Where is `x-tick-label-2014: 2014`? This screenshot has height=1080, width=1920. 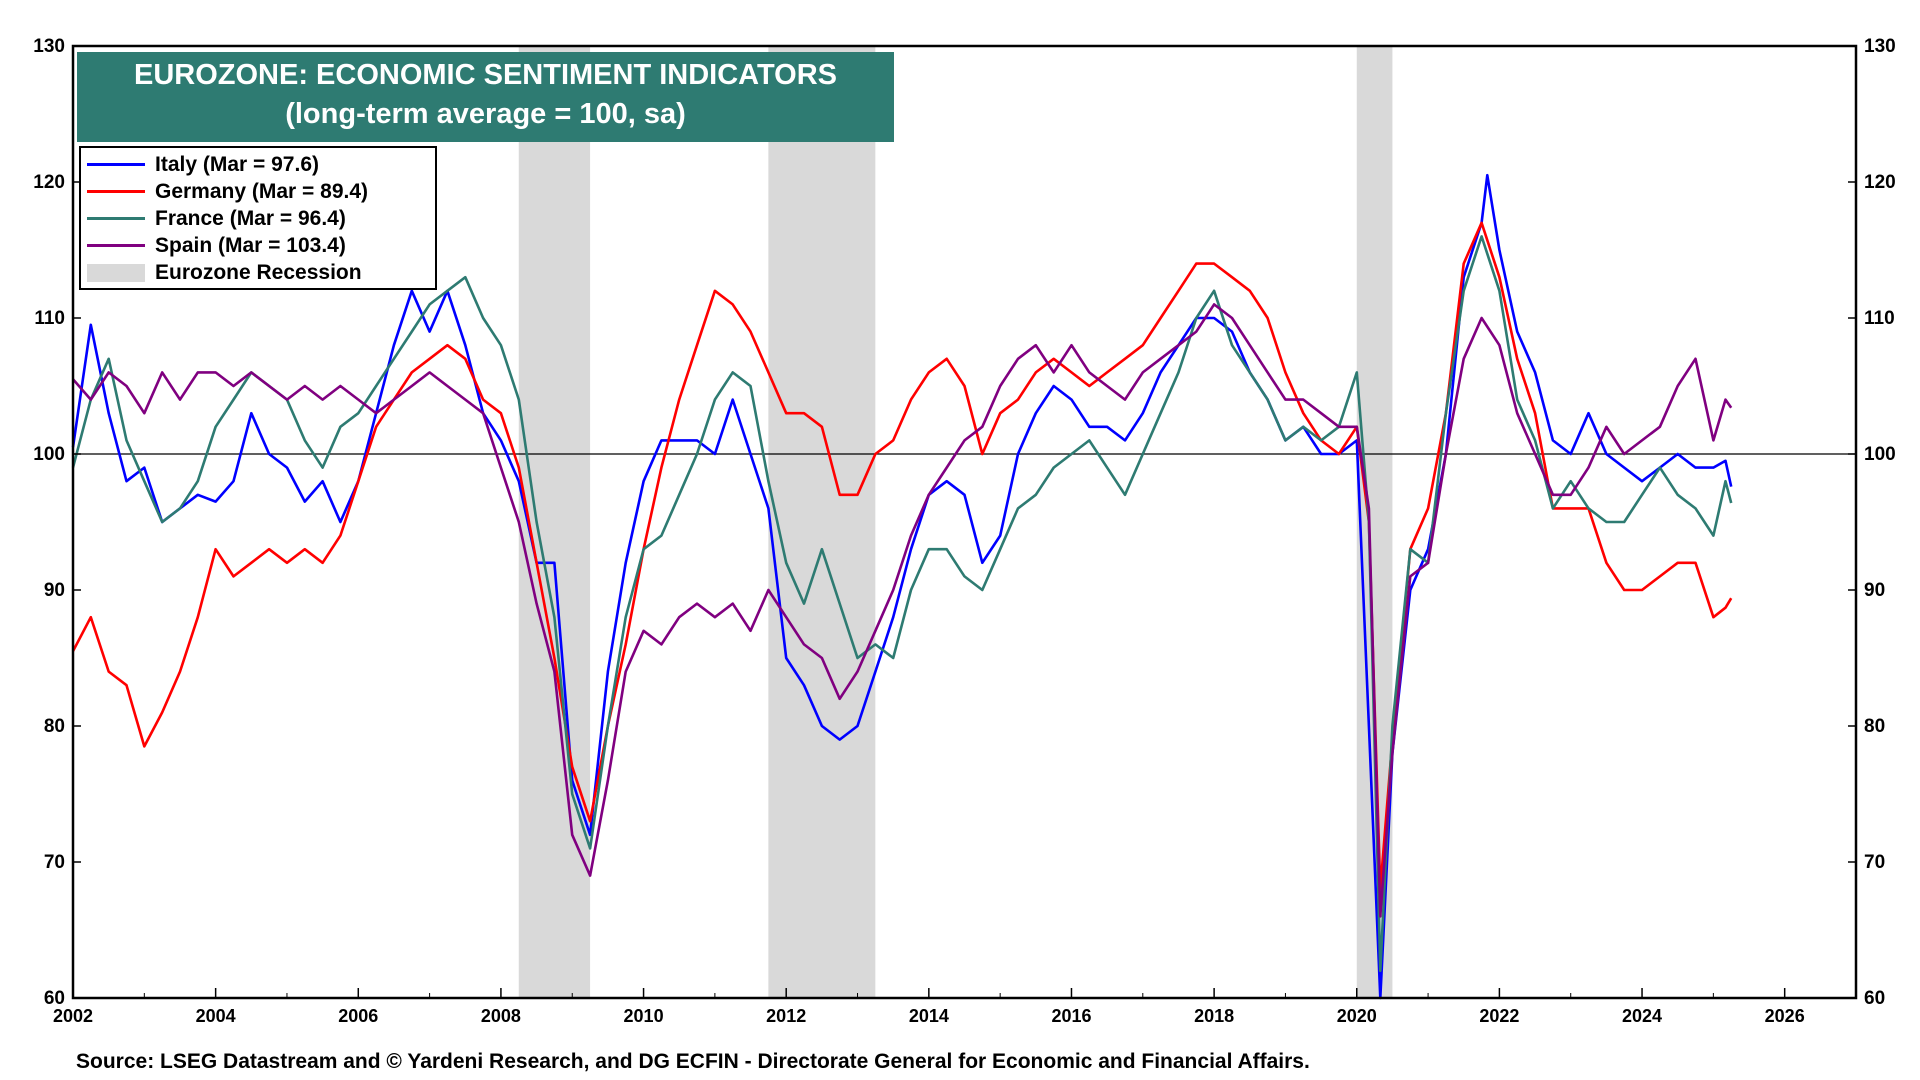
x-tick-label-2014: 2014 is located at coordinates (929, 1016).